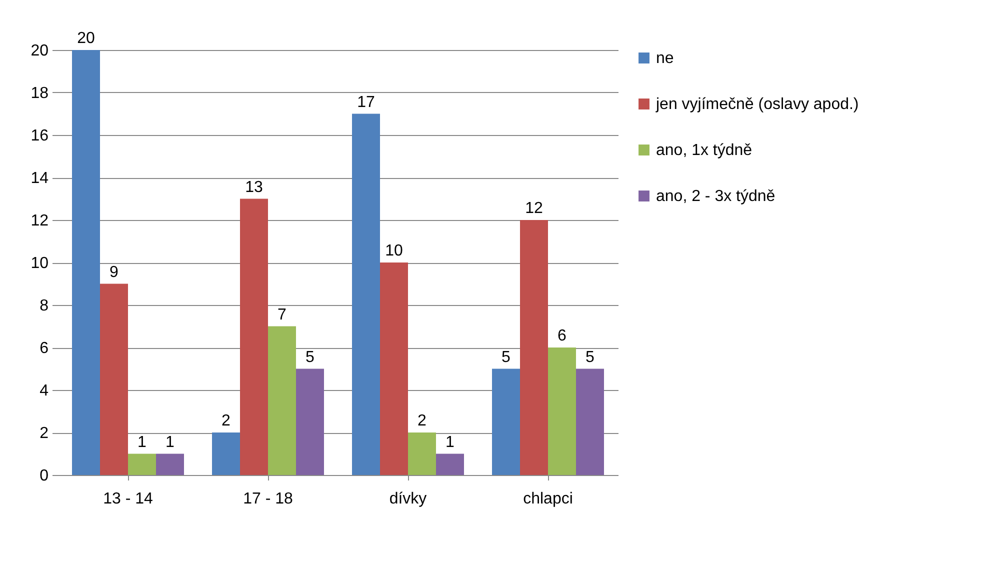 This screenshot has width=982, height=579. What do you see at coordinates (44, 476) in the screenshot?
I see `y-tick-label: 0` at bounding box center [44, 476].